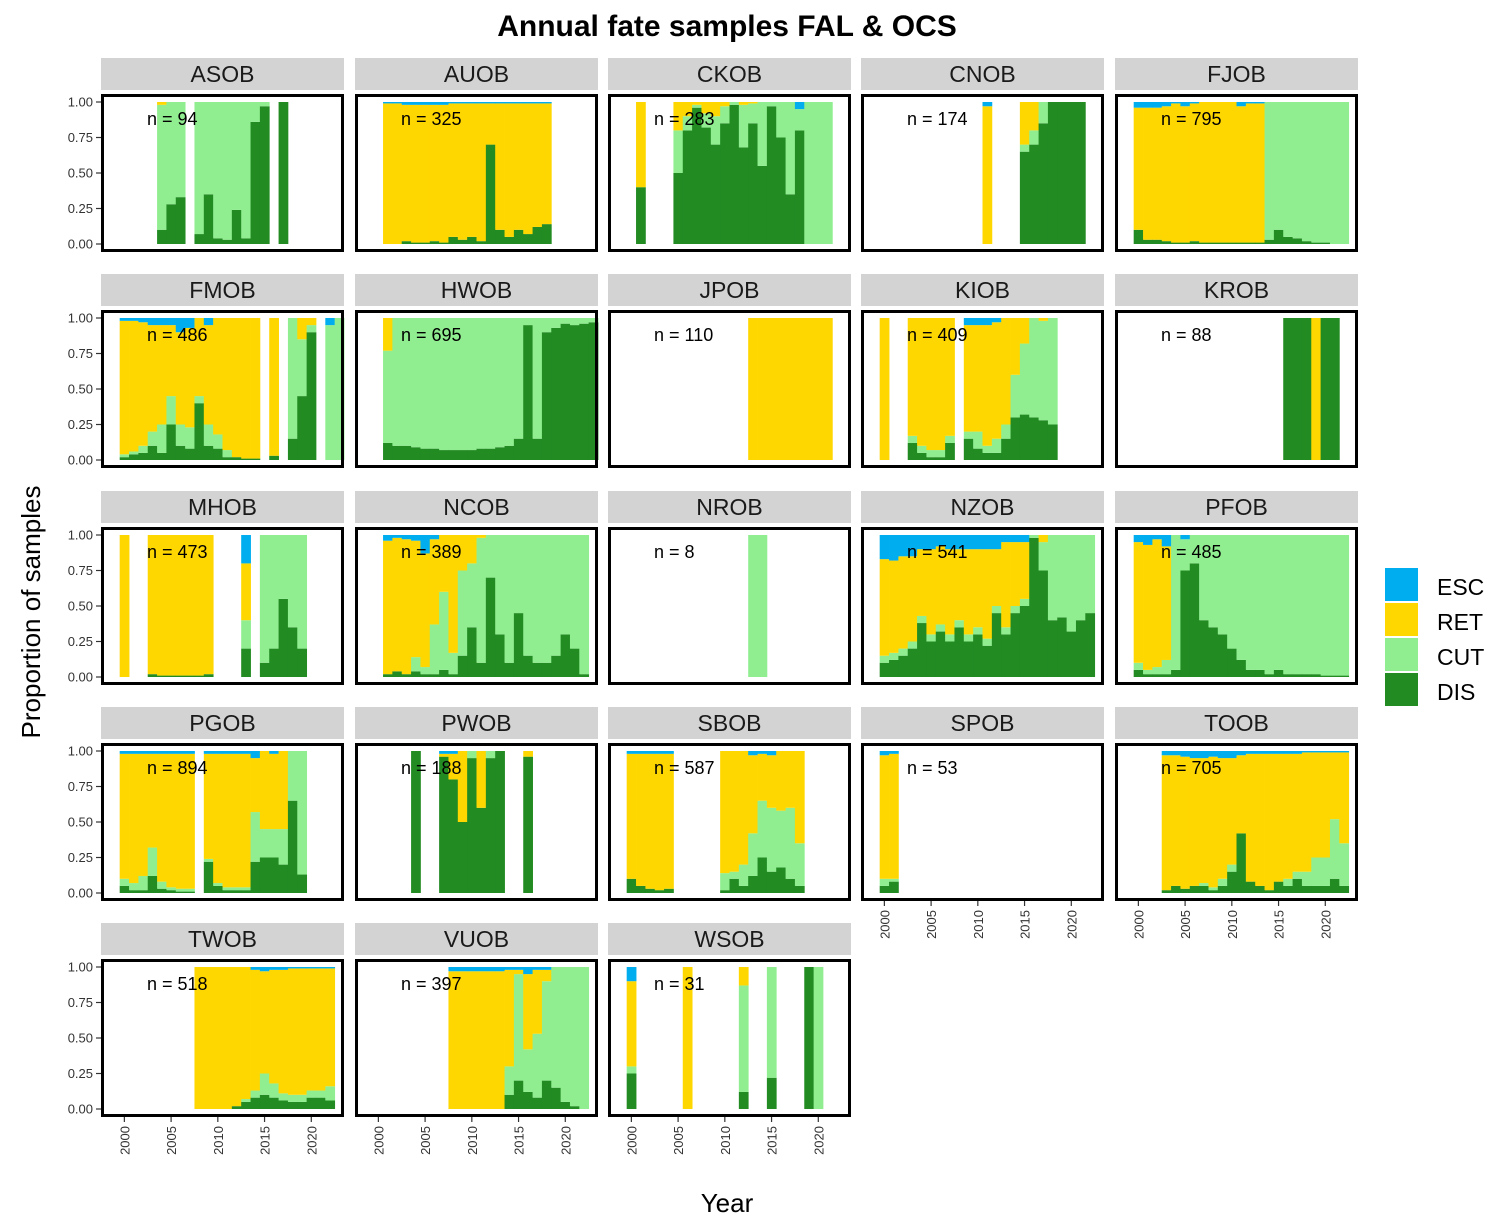  Describe the element at coordinates (727, 26) in the screenshot. I see `chart-title: Annual fate samples FAL & OCS` at that location.